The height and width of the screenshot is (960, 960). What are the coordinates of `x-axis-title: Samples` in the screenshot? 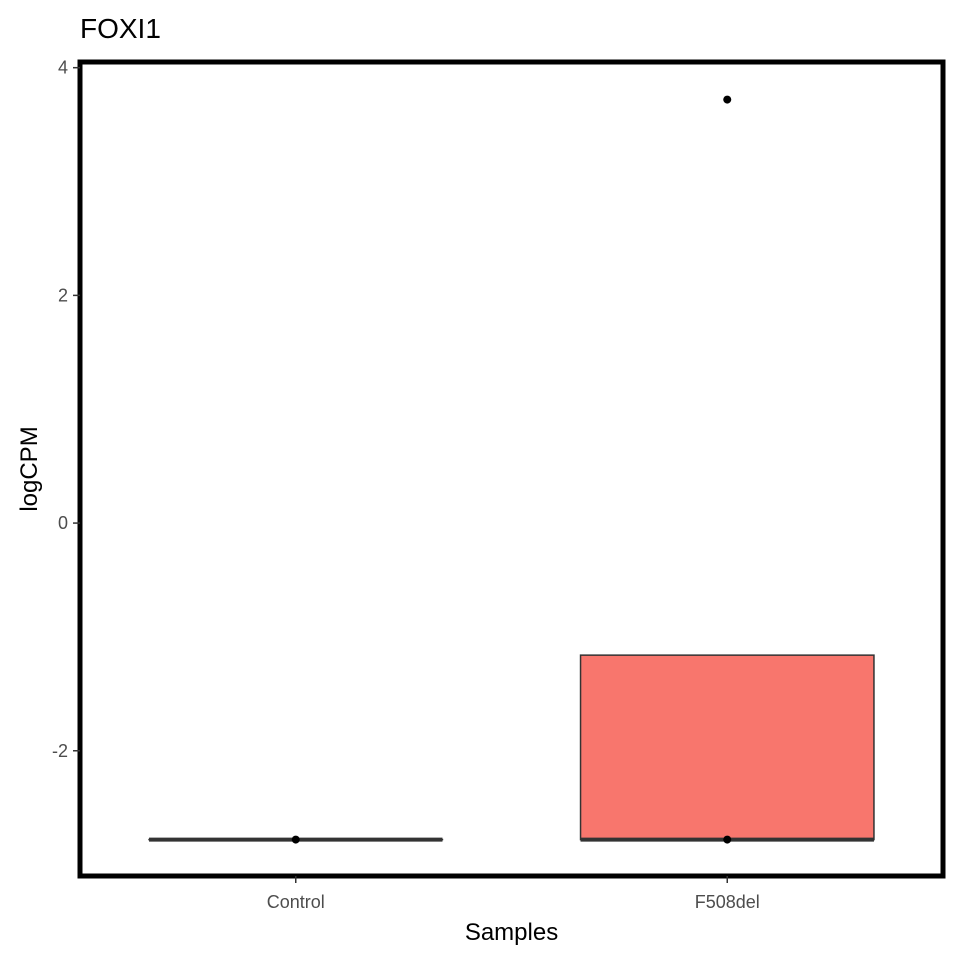 It's located at (511, 932).